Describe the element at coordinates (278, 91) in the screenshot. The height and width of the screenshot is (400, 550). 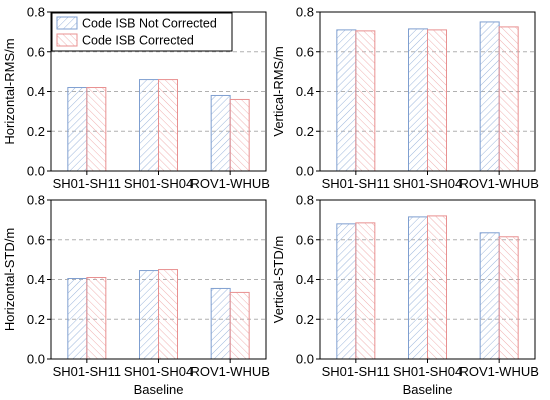
I see `y-axis-title: Vertical-RMS/m` at that location.